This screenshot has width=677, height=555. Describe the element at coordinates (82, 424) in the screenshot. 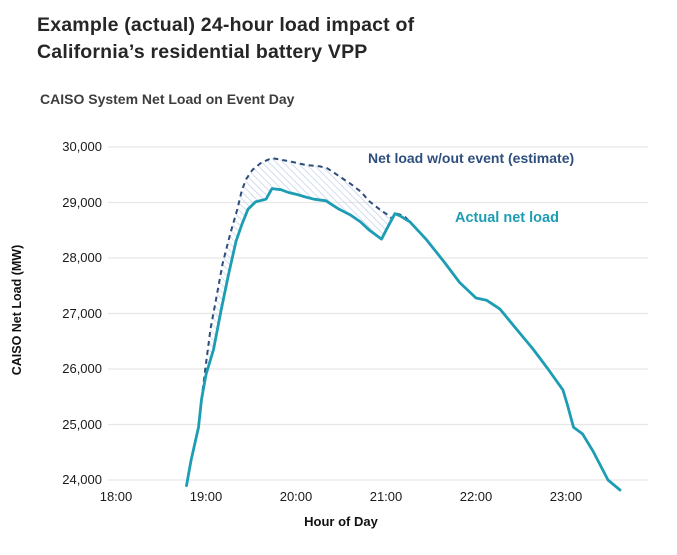

I see `y-tick-label: 25,000` at that location.